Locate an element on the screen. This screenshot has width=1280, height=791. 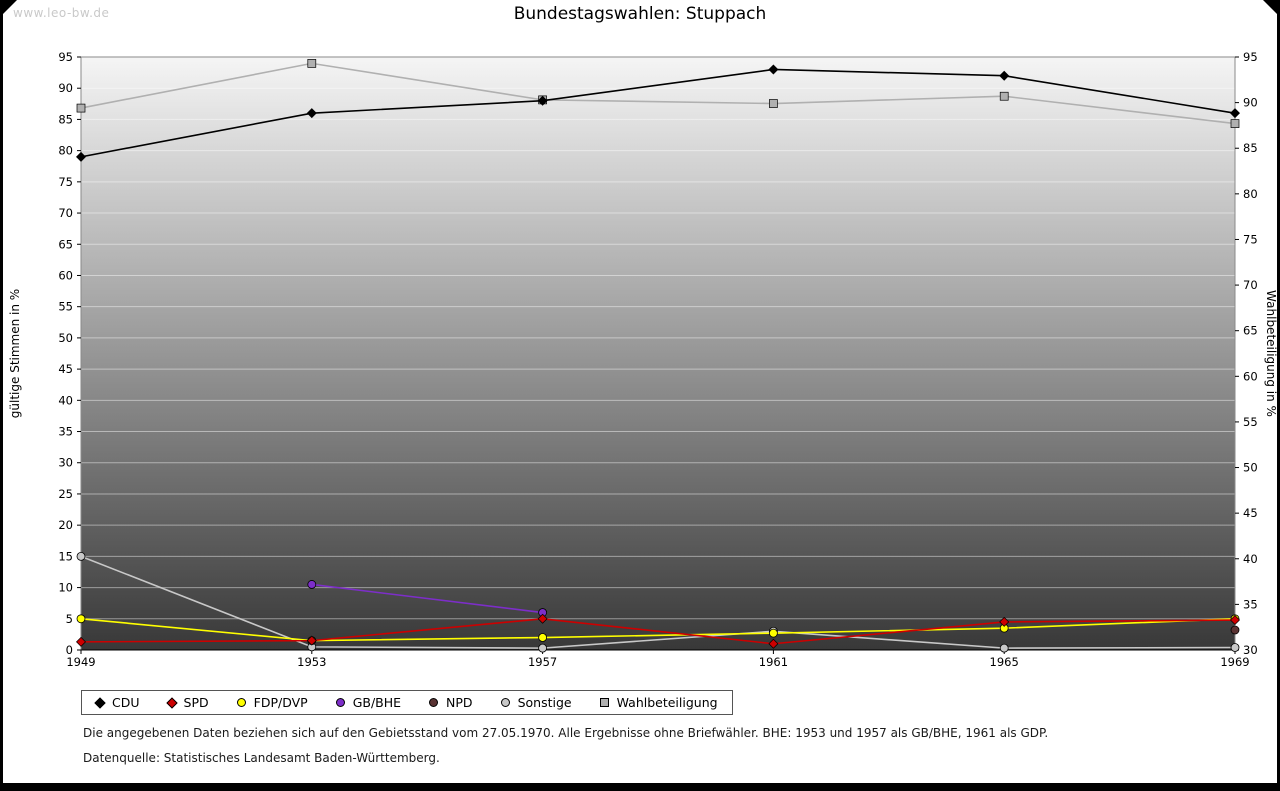
series-cdu is located at coordinates (658, 113).